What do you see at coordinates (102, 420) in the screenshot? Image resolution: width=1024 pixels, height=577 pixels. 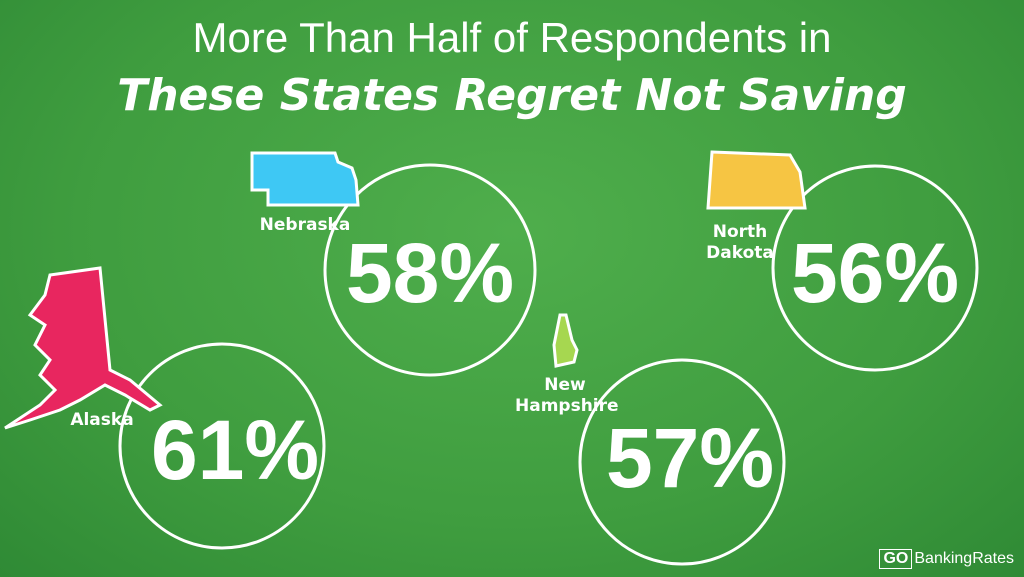 I see `state-label: Alaska` at bounding box center [102, 420].